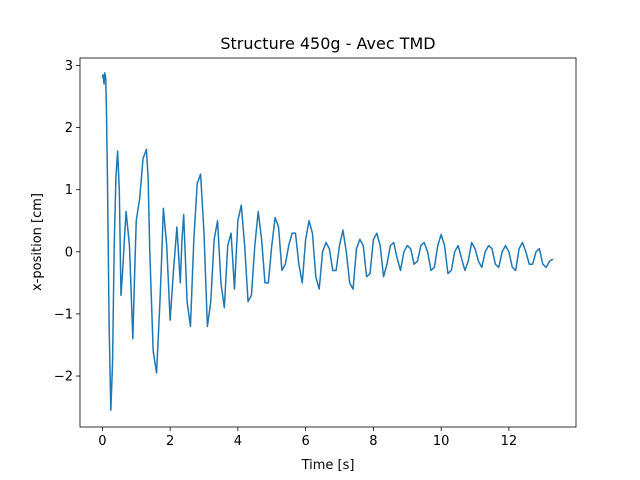  What do you see at coordinates (102, 441) in the screenshot?
I see `x-tick-label: 0` at bounding box center [102, 441].